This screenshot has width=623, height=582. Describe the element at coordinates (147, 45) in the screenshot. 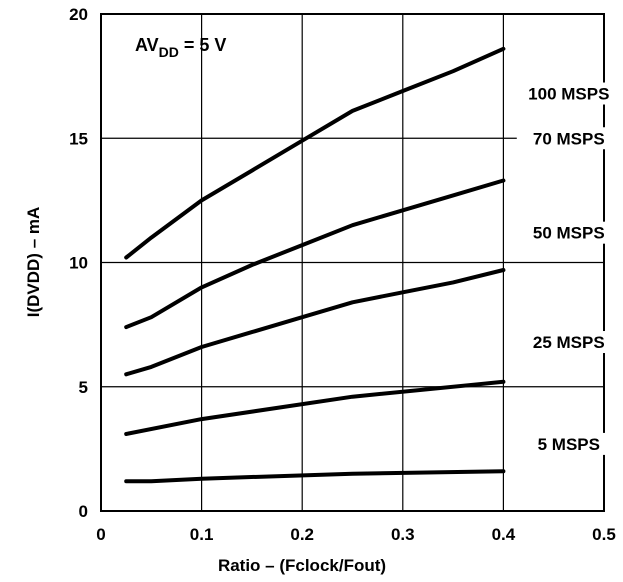

I see `annotation-main: AV` at that location.